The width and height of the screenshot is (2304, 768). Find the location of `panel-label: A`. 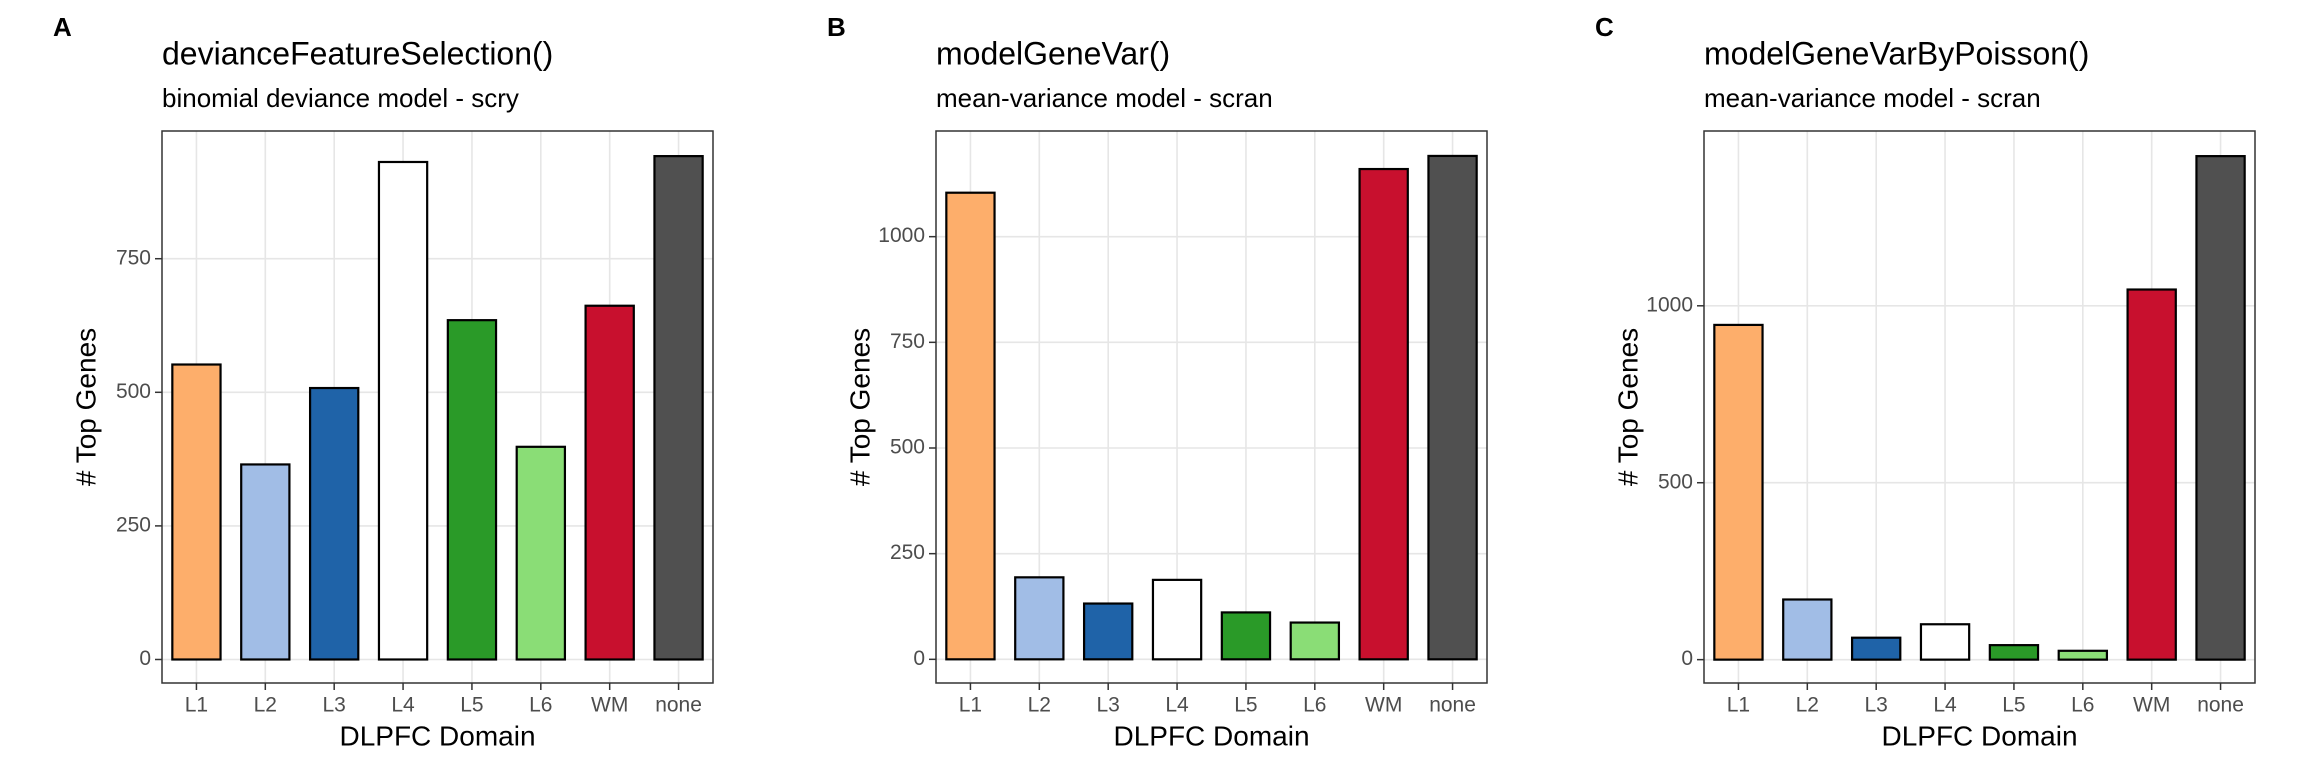

panel-label: A is located at coordinates (62, 27).